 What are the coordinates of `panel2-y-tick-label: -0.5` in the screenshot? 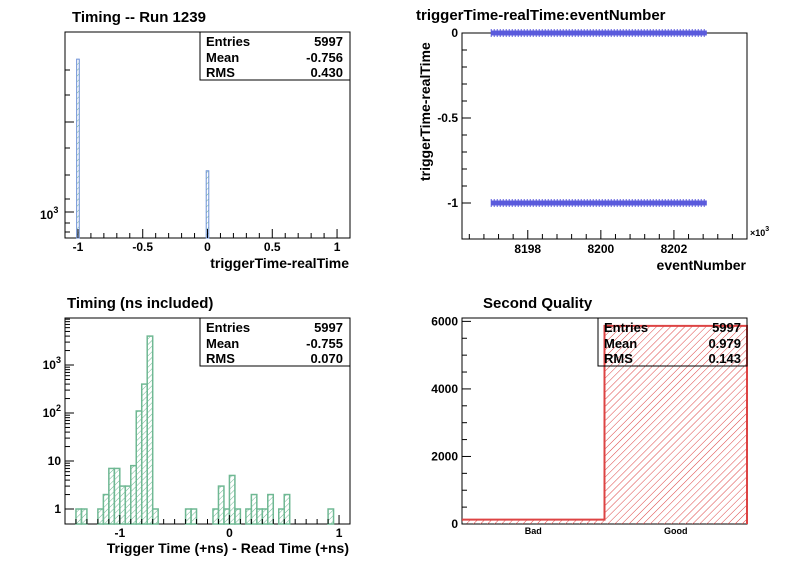 It's located at (447, 118).